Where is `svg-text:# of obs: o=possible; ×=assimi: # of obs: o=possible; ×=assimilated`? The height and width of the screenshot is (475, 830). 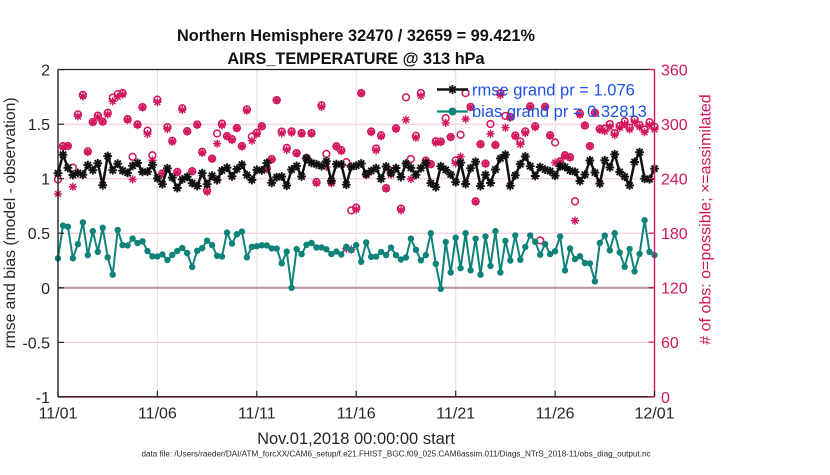 svg-text:# of obs: o=possible; ×=assimi: # of obs: o=possible; ×=assimilated is located at coordinates (706, 219).